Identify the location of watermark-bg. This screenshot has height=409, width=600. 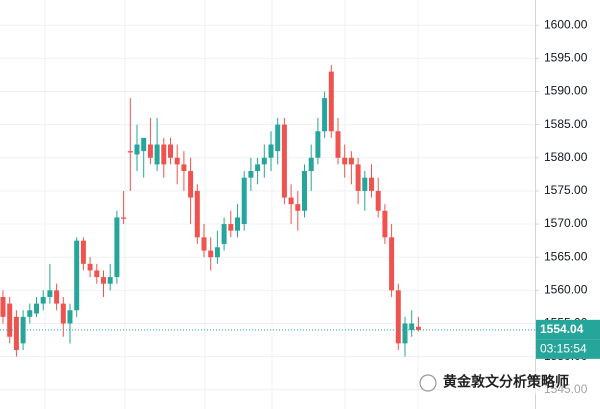
(520, 383).